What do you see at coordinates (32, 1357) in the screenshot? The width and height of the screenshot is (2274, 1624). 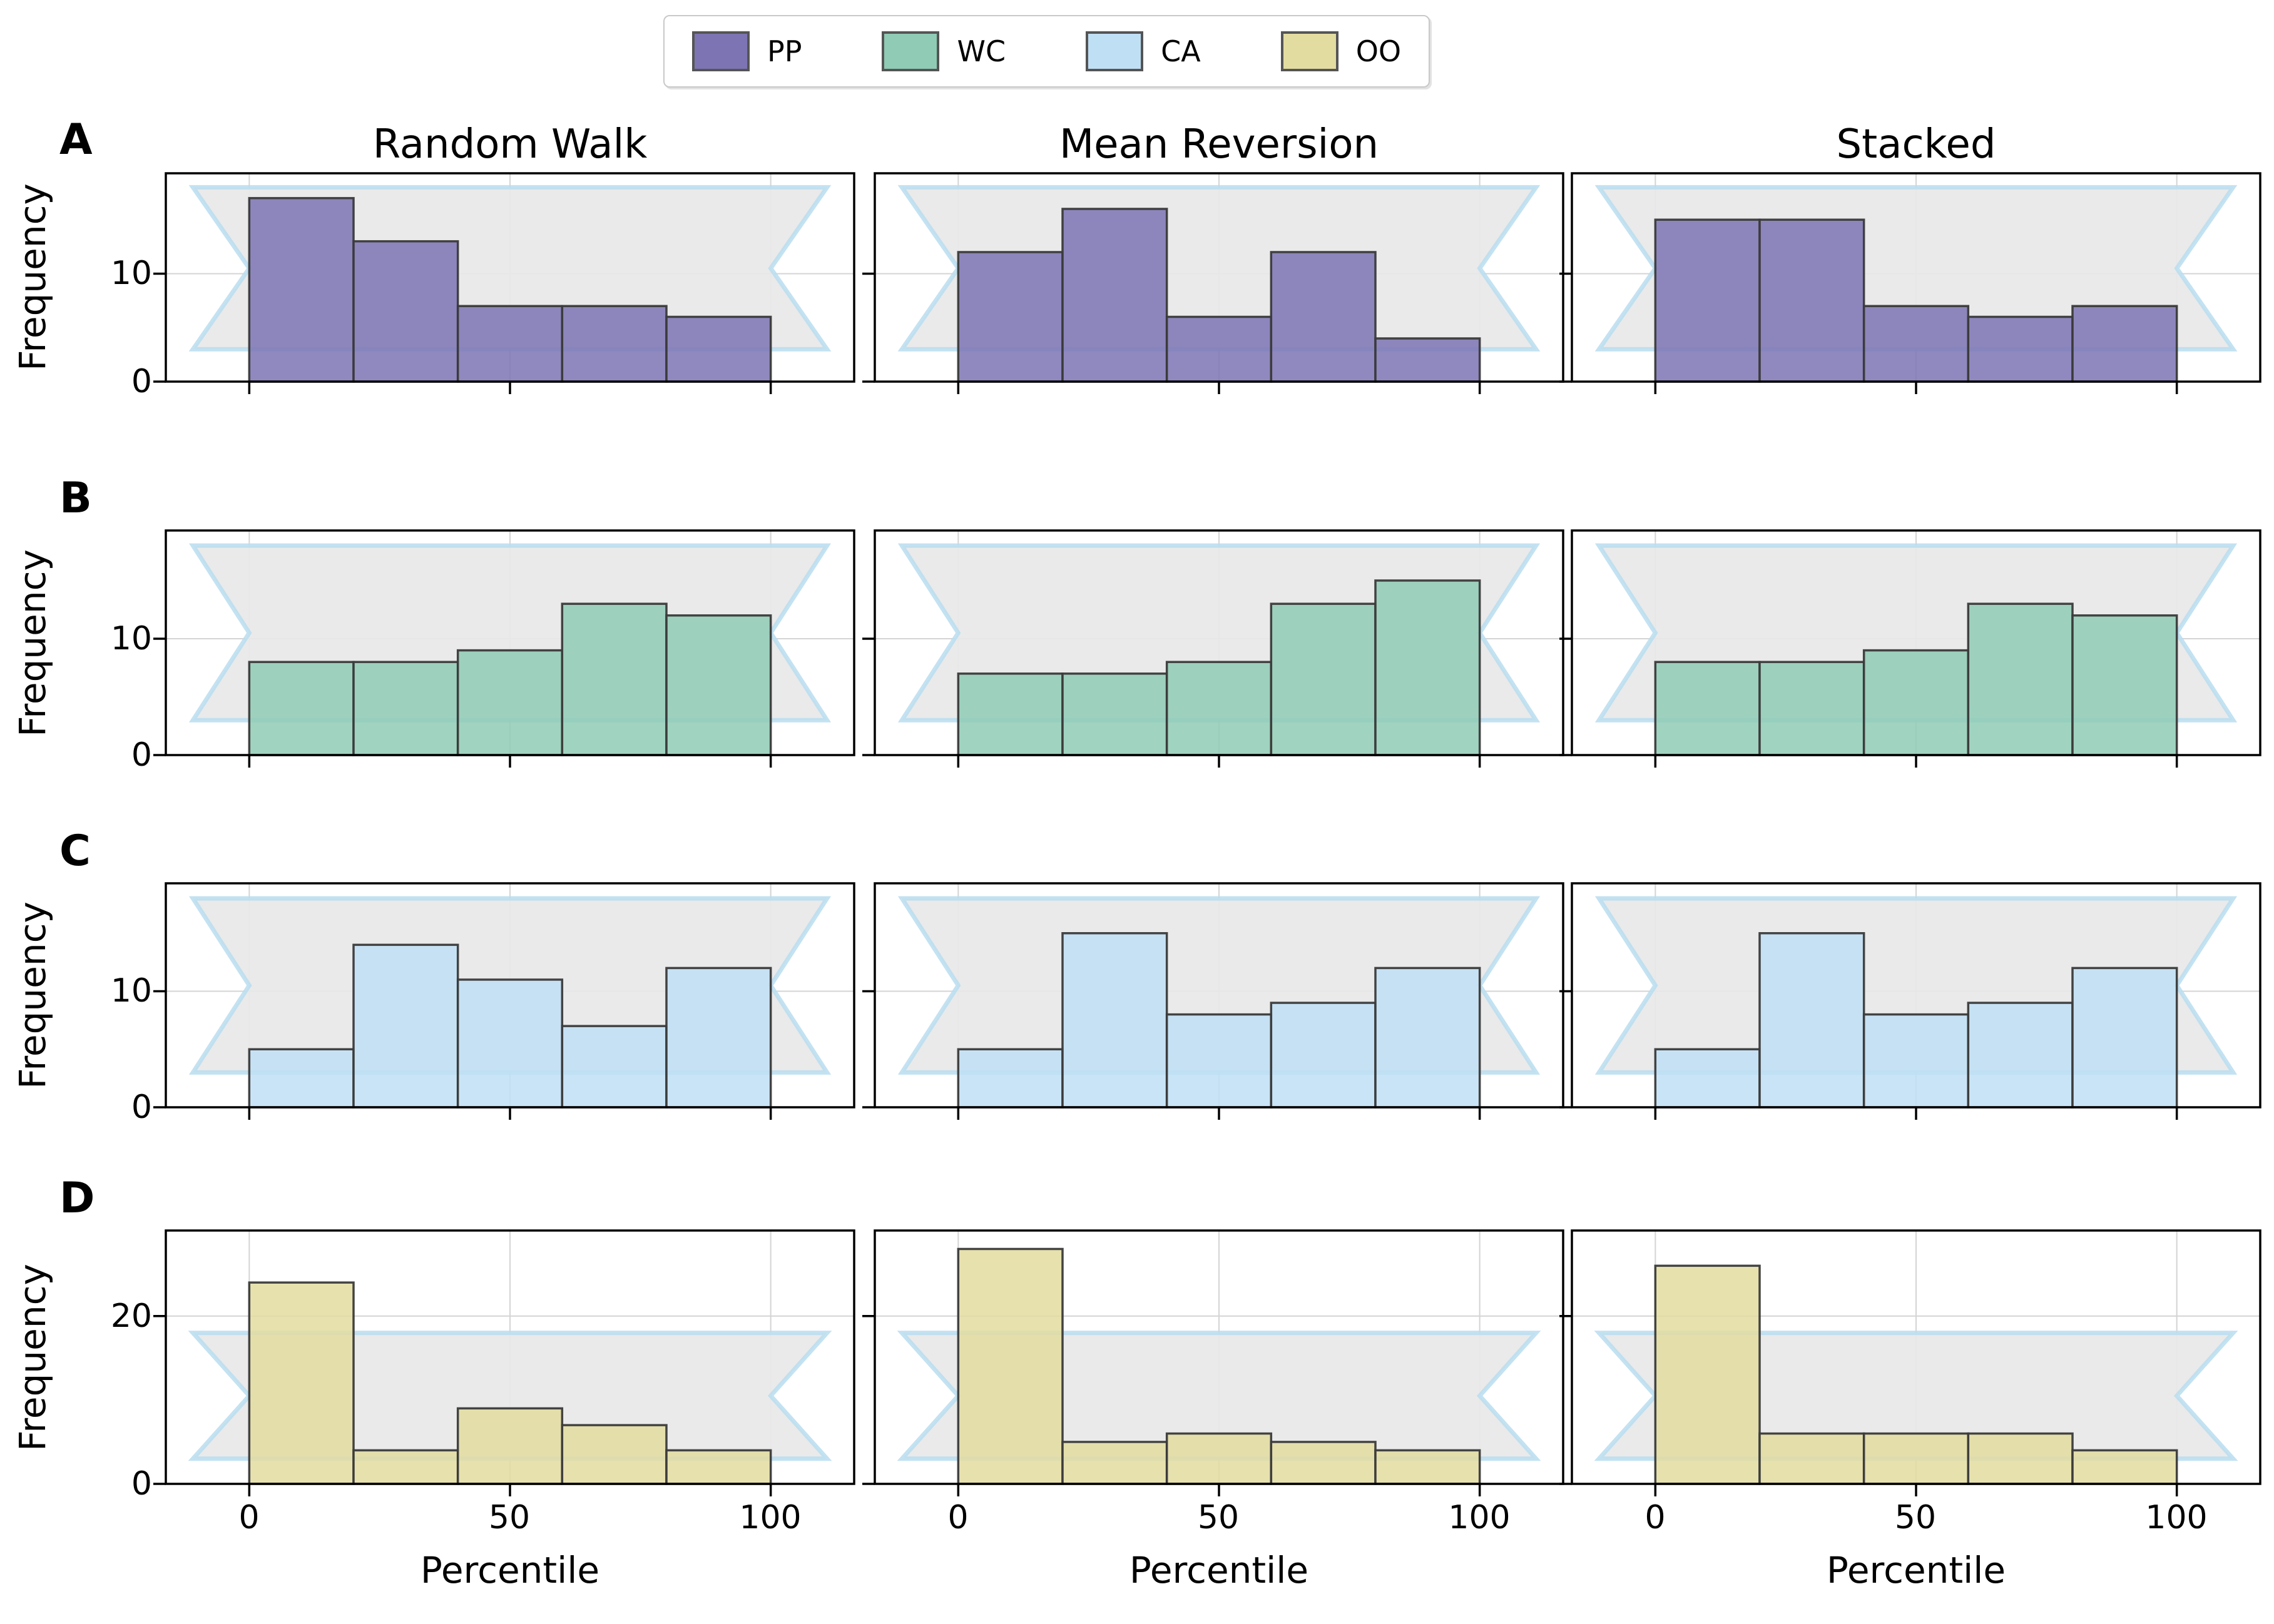 I see `y-axis-label-row-d: Frequency` at bounding box center [32, 1357].